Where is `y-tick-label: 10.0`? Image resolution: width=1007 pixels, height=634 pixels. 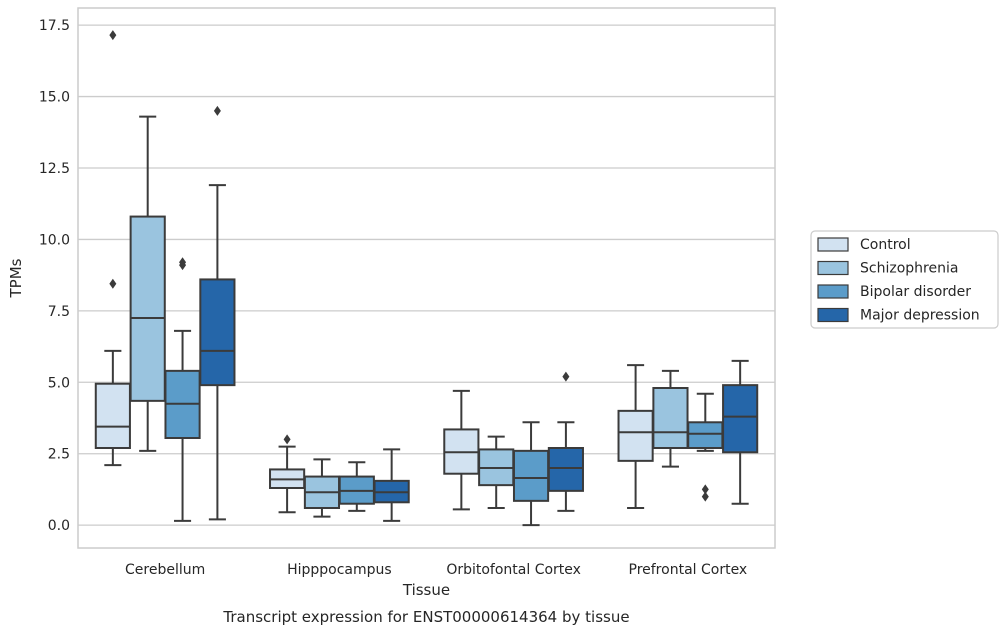 y-tick-label: 10.0 is located at coordinates (54, 240).